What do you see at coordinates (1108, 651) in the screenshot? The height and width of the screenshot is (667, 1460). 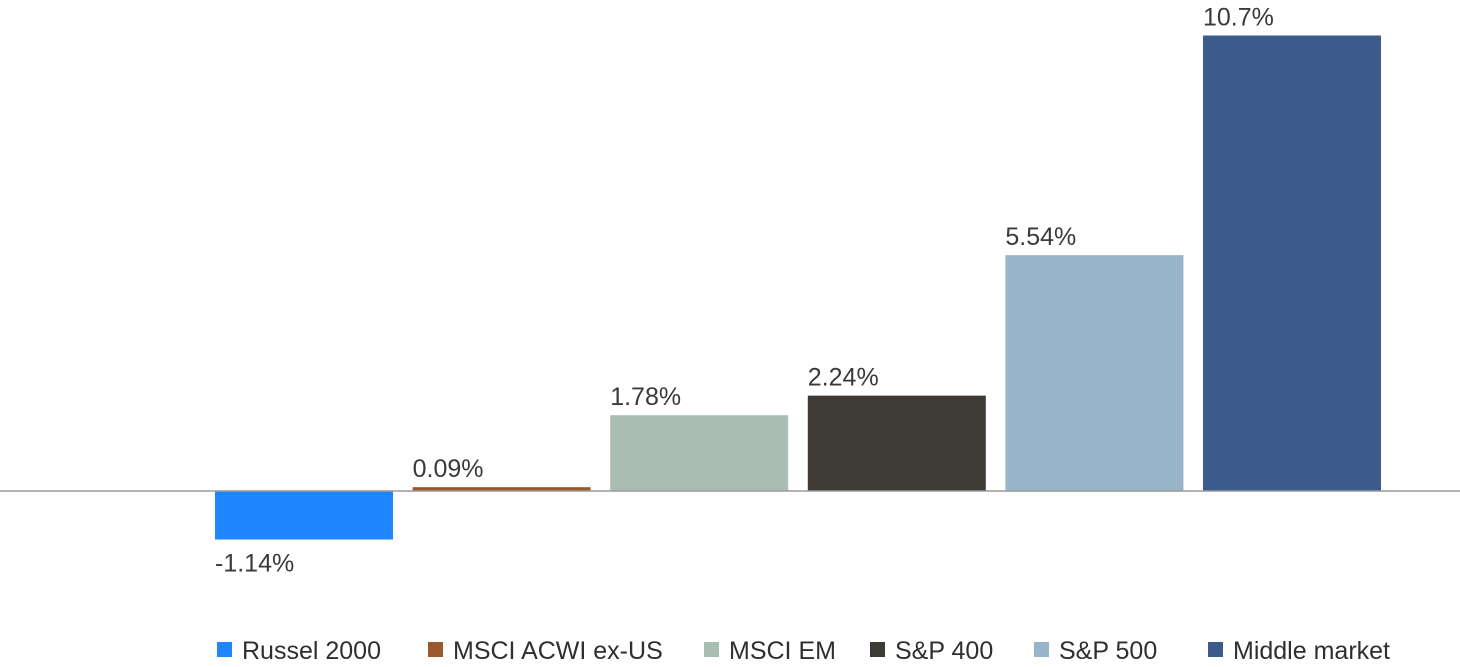 I see `legend-label-4: S&P 500` at bounding box center [1108, 651].